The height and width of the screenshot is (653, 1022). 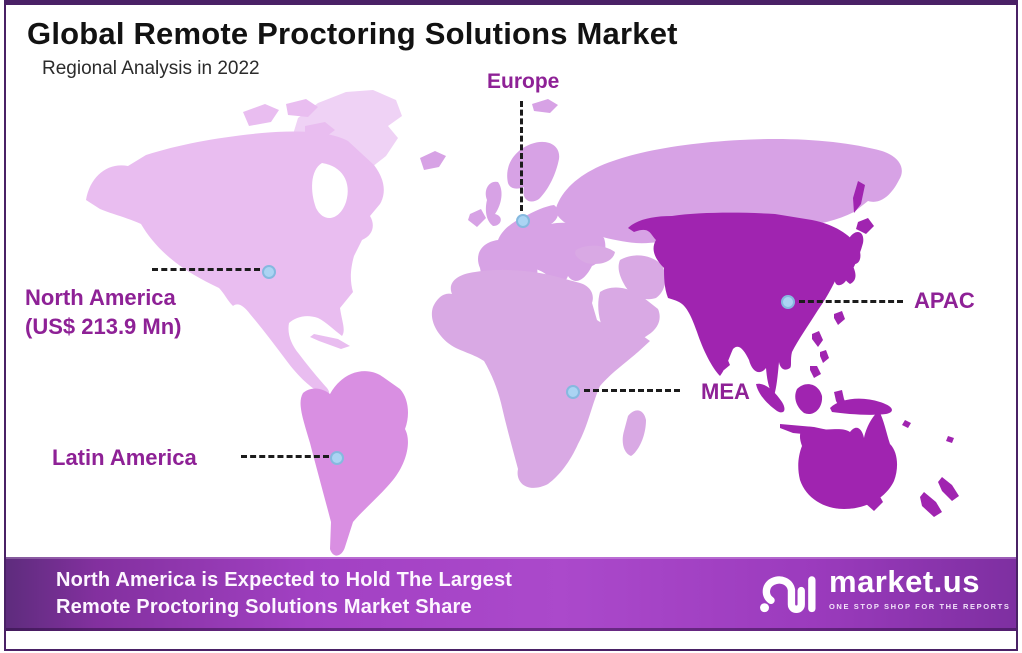 What do you see at coordinates (744, 304) in the screenshot?
I see `region-apac-mainland` at bounding box center [744, 304].